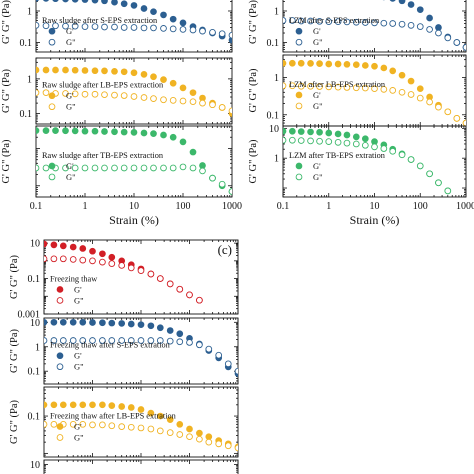 The width and height of the screenshot is (474, 474). I want to click on legend-title: LZM after TB-EPS extration, so click(337, 155).